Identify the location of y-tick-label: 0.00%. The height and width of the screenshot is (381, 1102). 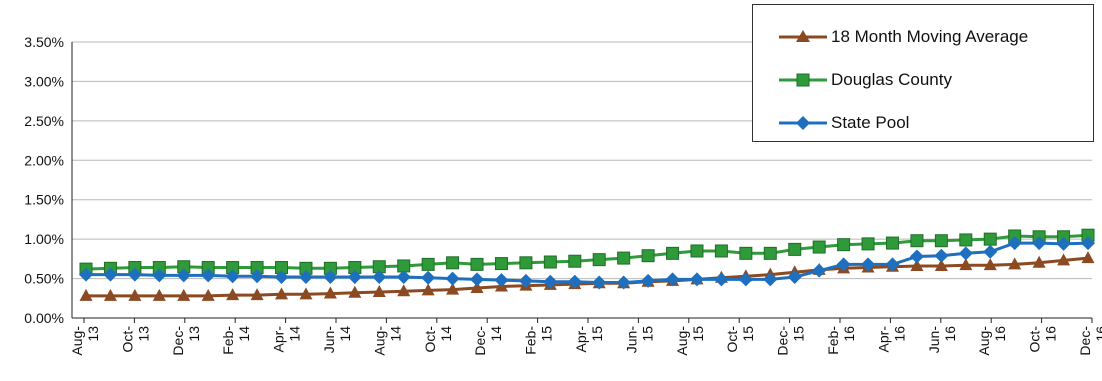
(44, 318).